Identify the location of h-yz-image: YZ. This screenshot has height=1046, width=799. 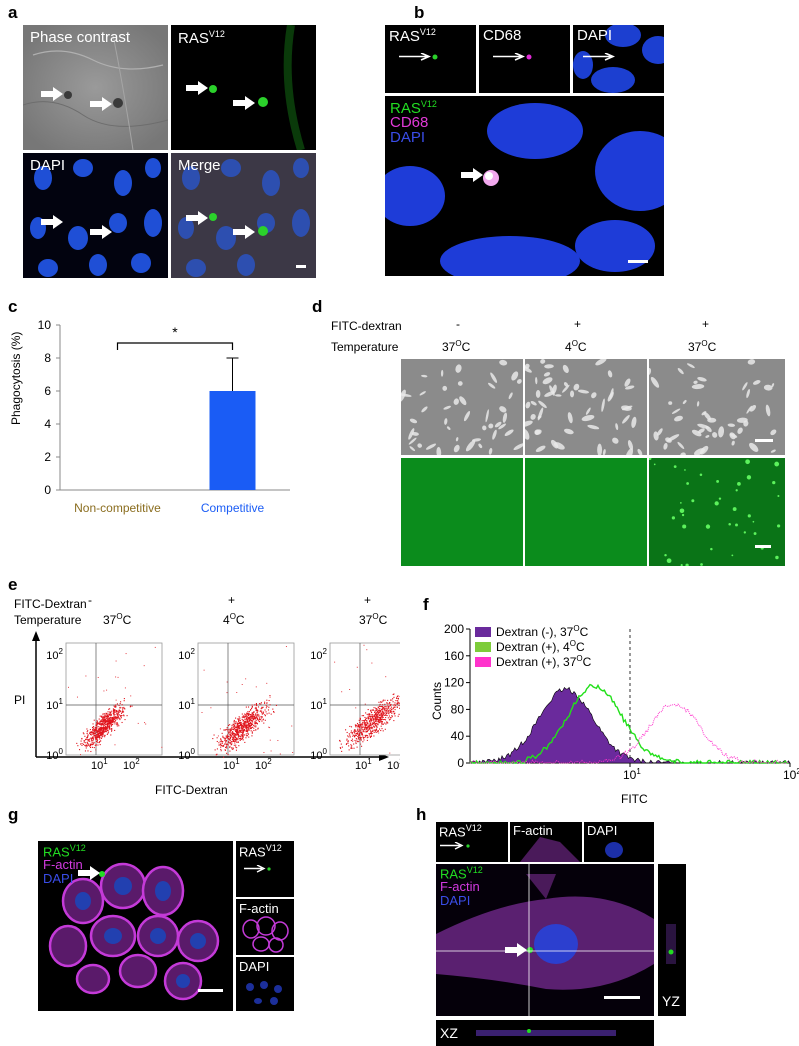
(672, 940).